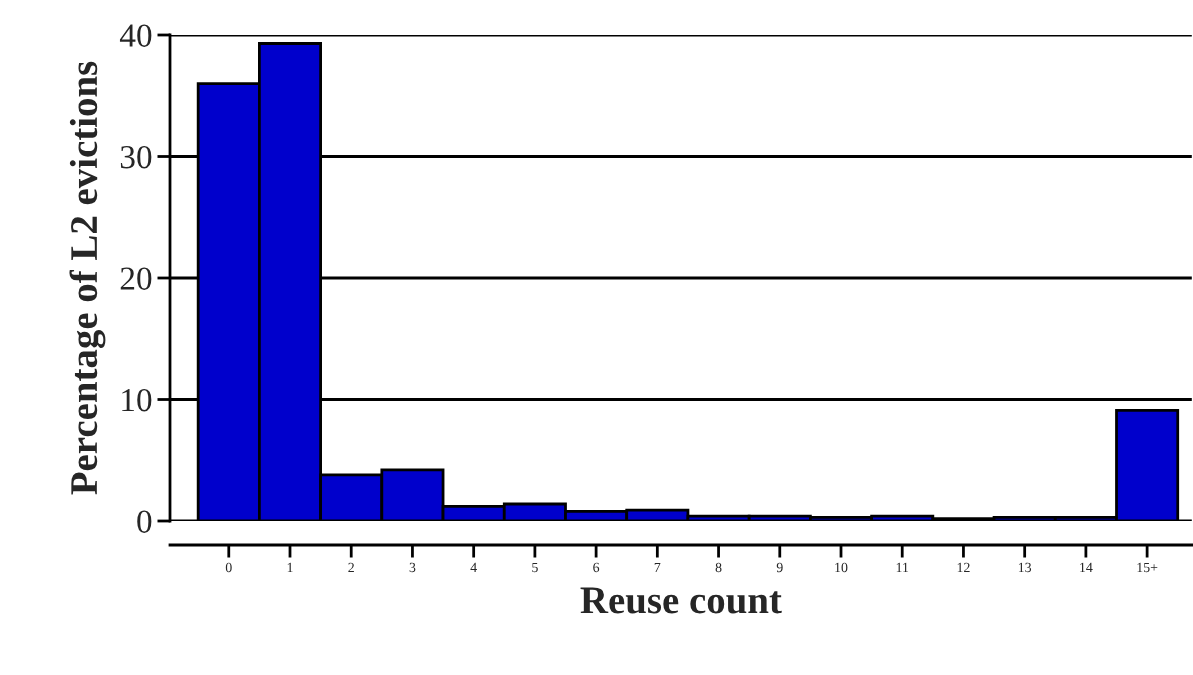 The height and width of the screenshot is (675, 1193). I want to click on y-tick-label: 40, so click(135, 35).